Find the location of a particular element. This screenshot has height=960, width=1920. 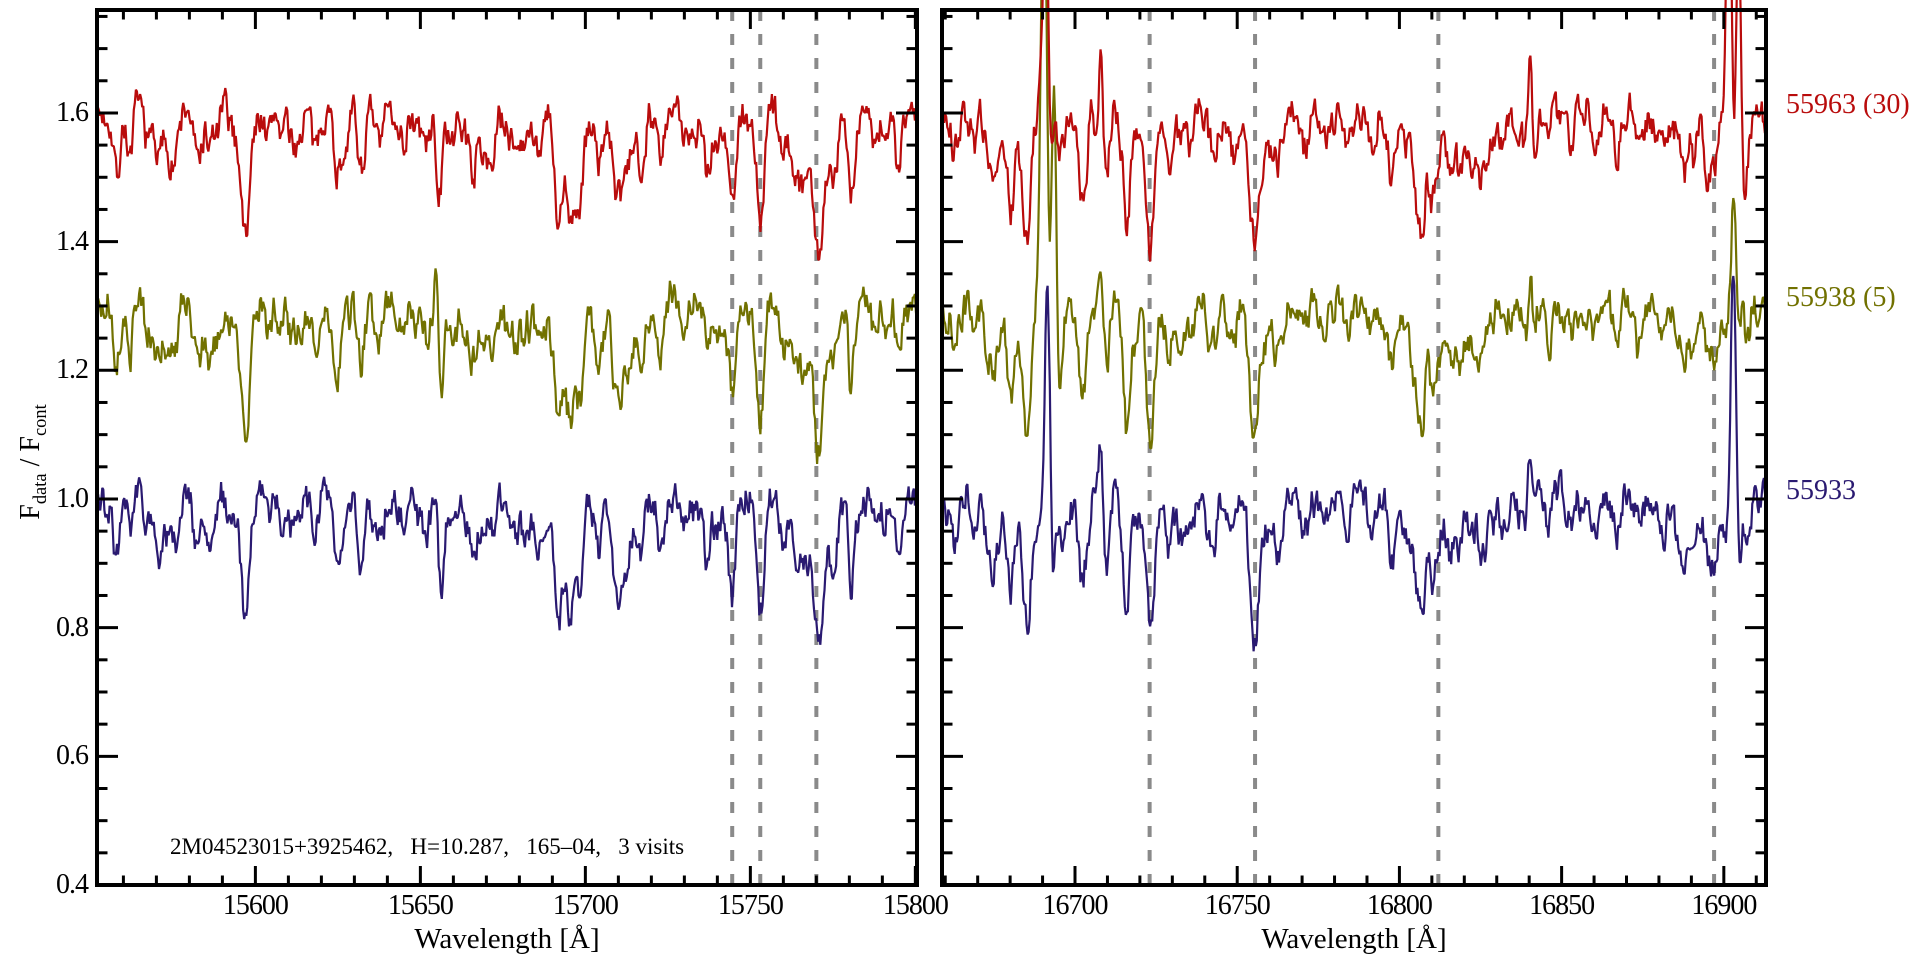

x-tick-label: 16800 is located at coordinates (1399, 905).